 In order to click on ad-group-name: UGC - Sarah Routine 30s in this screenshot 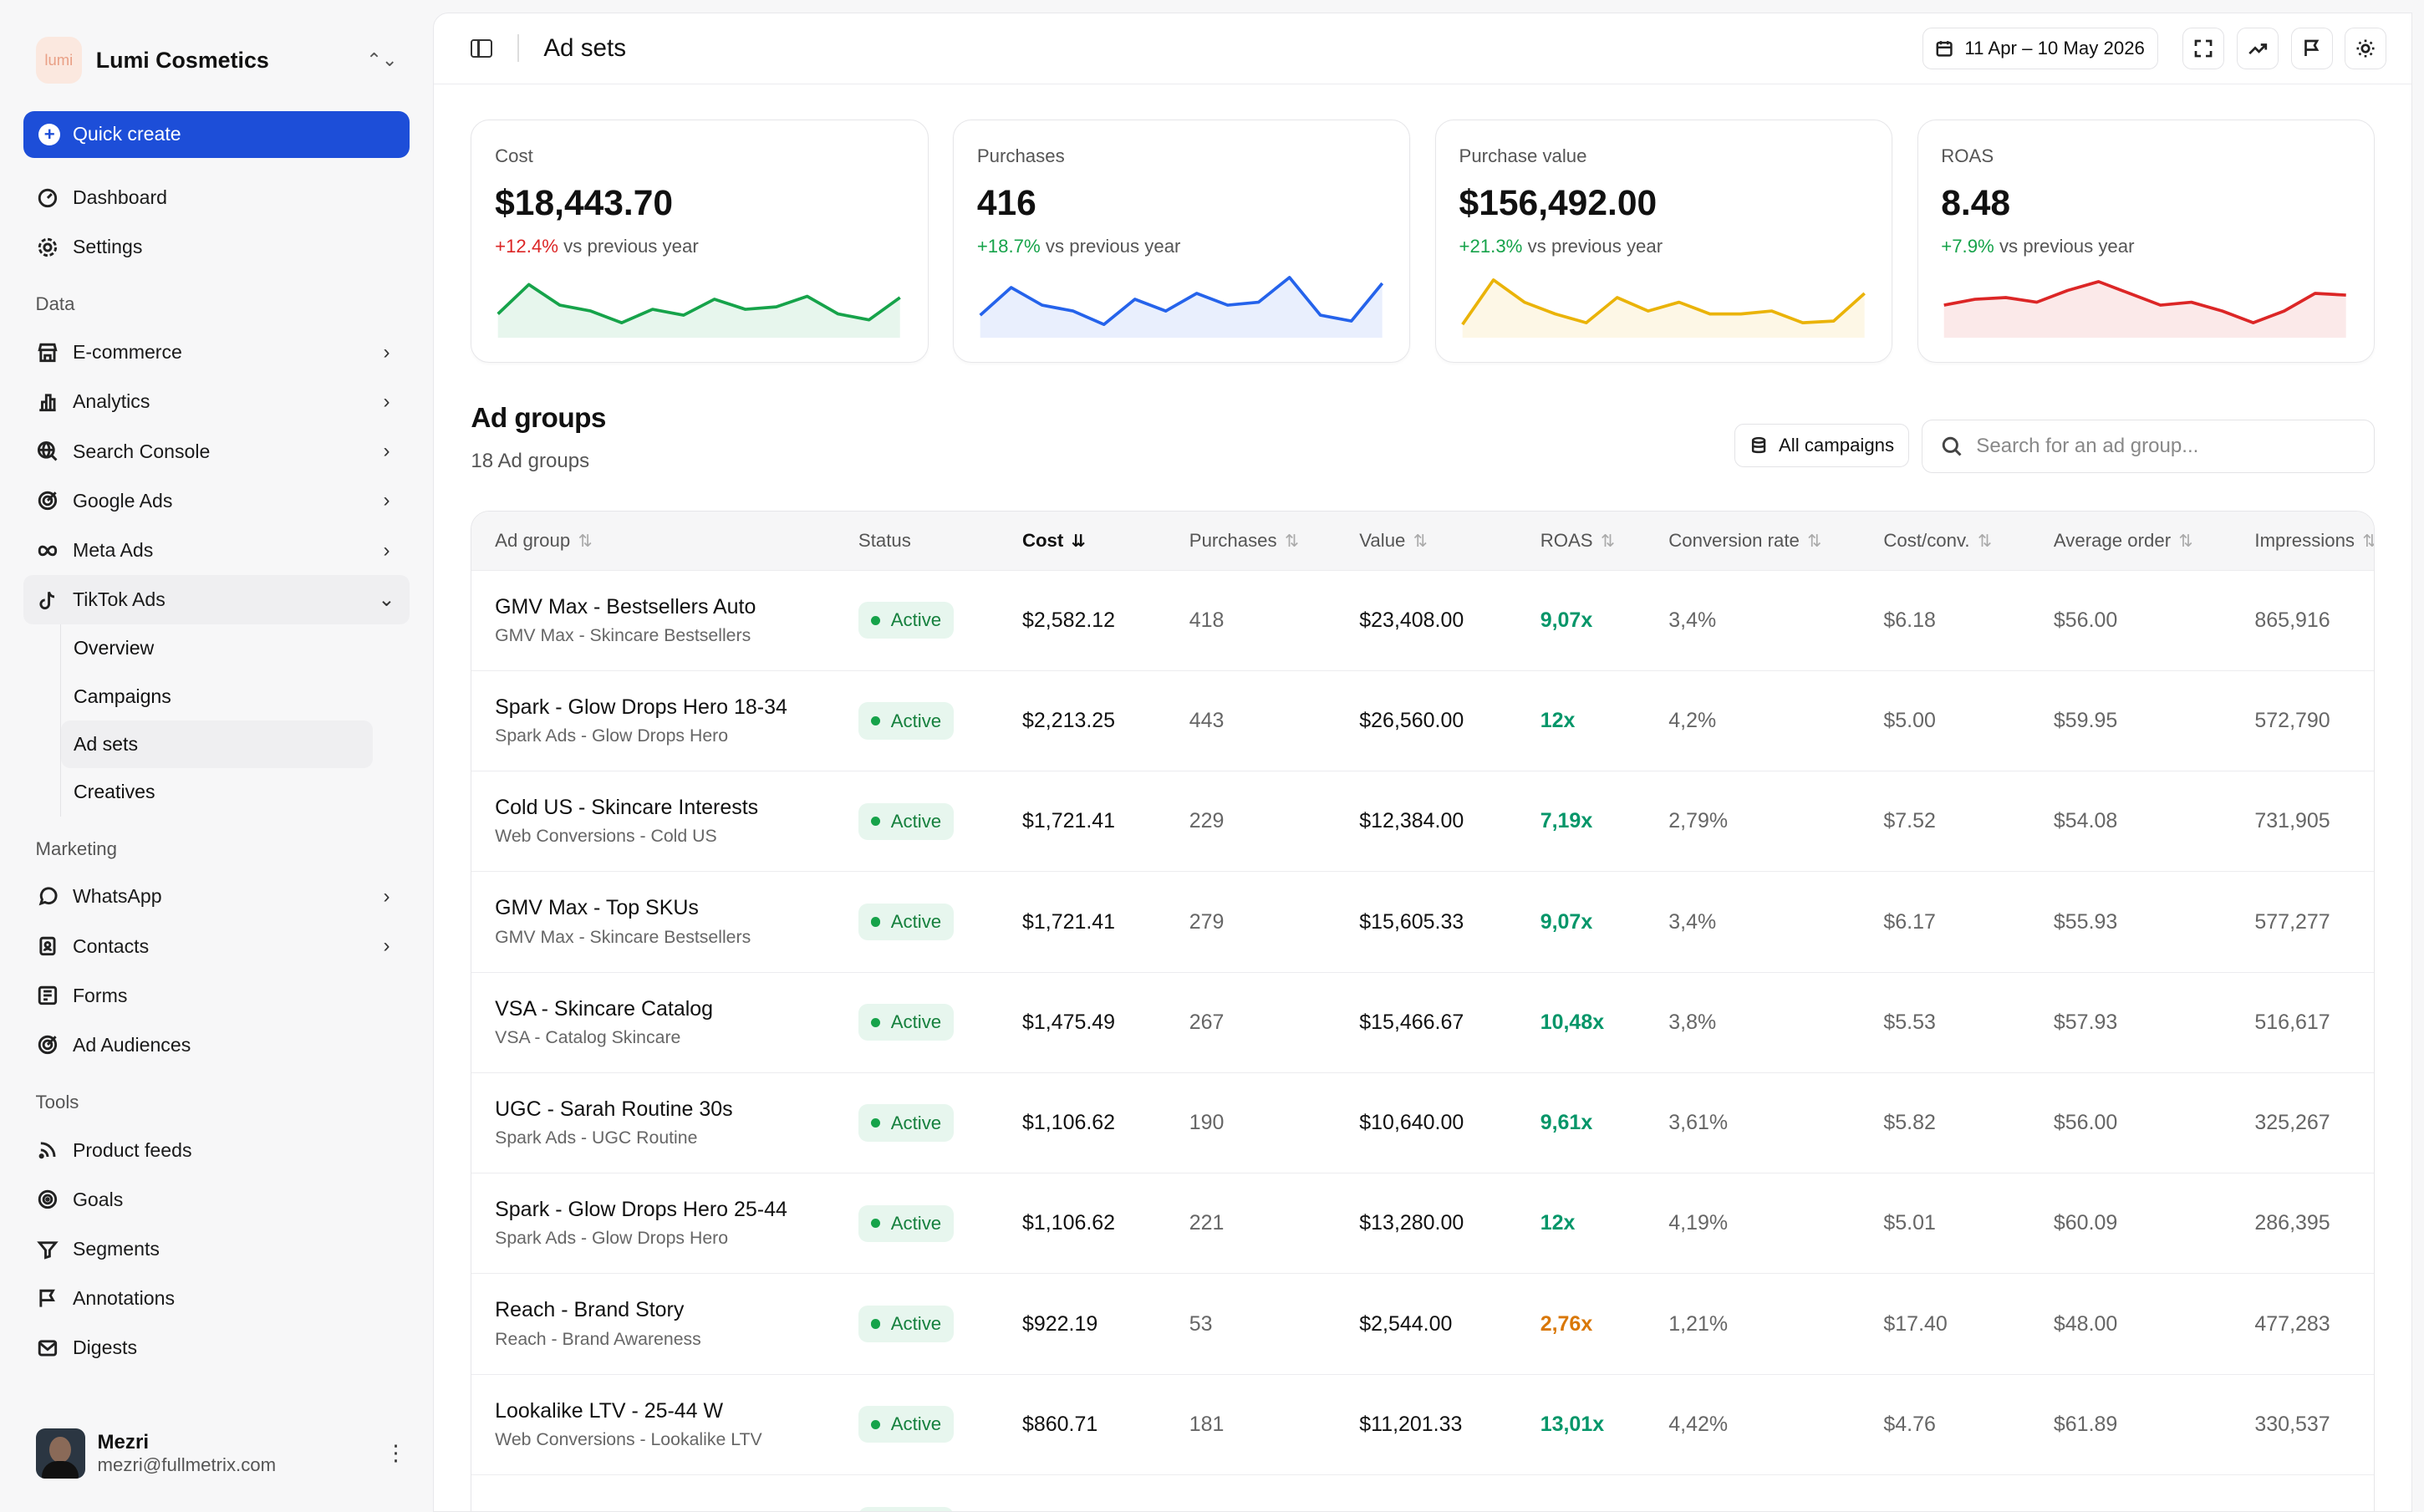, I will do `click(614, 1109)`.